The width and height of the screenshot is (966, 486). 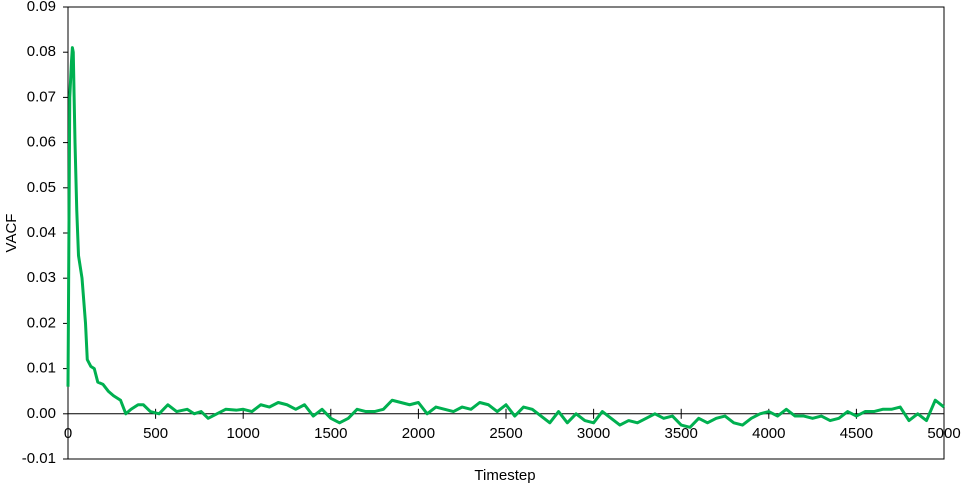 What do you see at coordinates (41, 322) in the screenshot?
I see `y-tick-label: 0.02` at bounding box center [41, 322].